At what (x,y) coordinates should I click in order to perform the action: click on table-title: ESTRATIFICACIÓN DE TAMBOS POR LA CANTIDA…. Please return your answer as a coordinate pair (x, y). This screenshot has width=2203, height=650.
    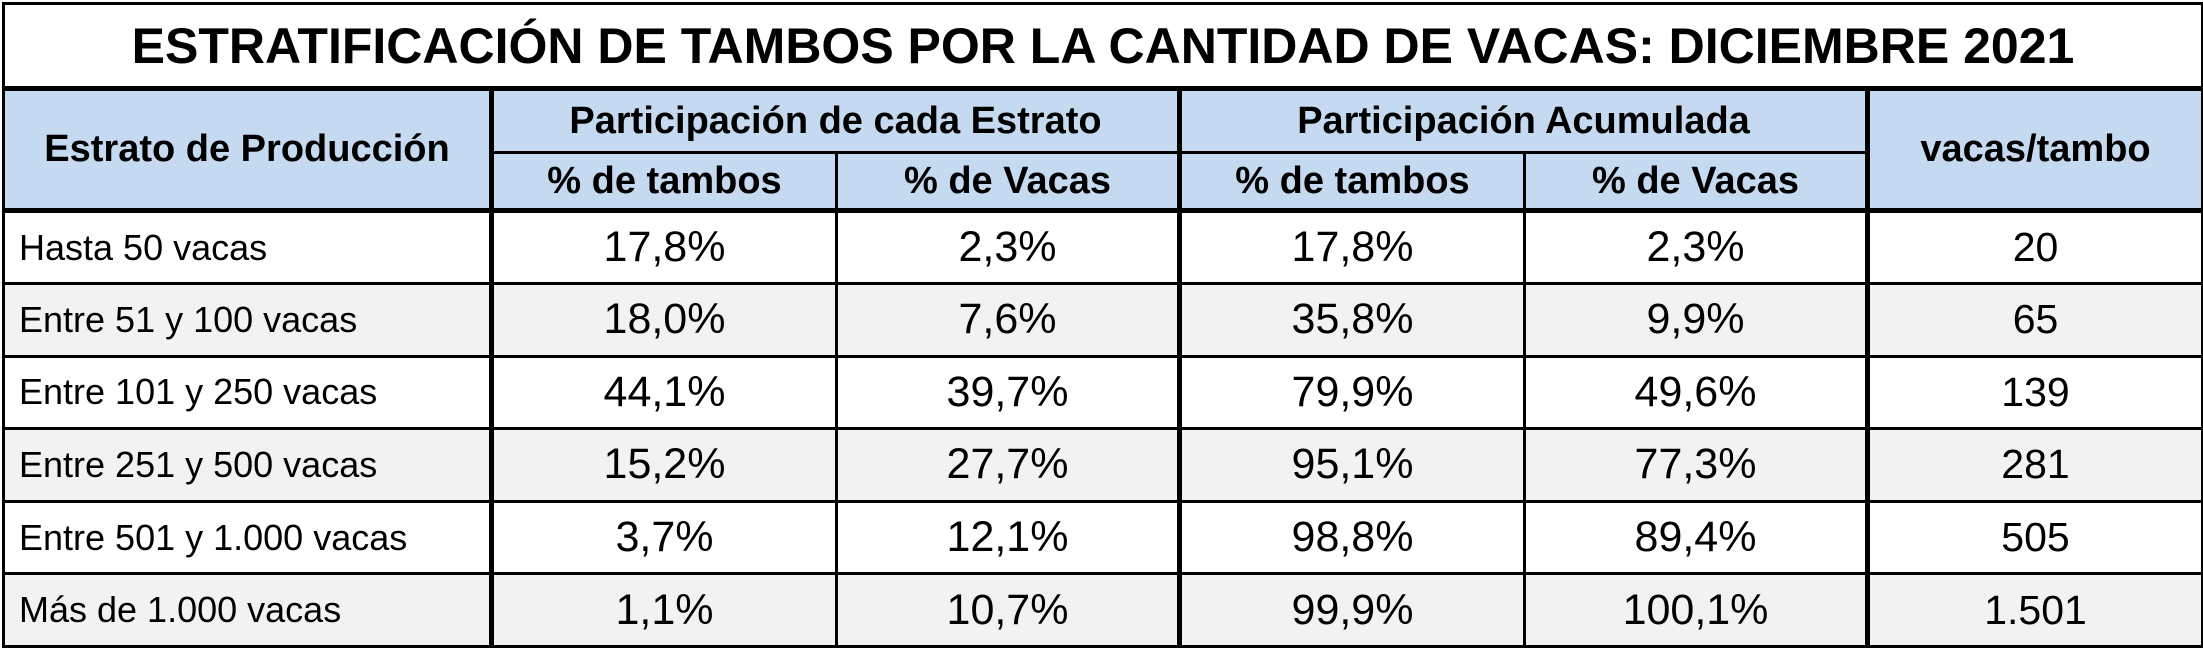
    Looking at the image, I should click on (1102, 46).